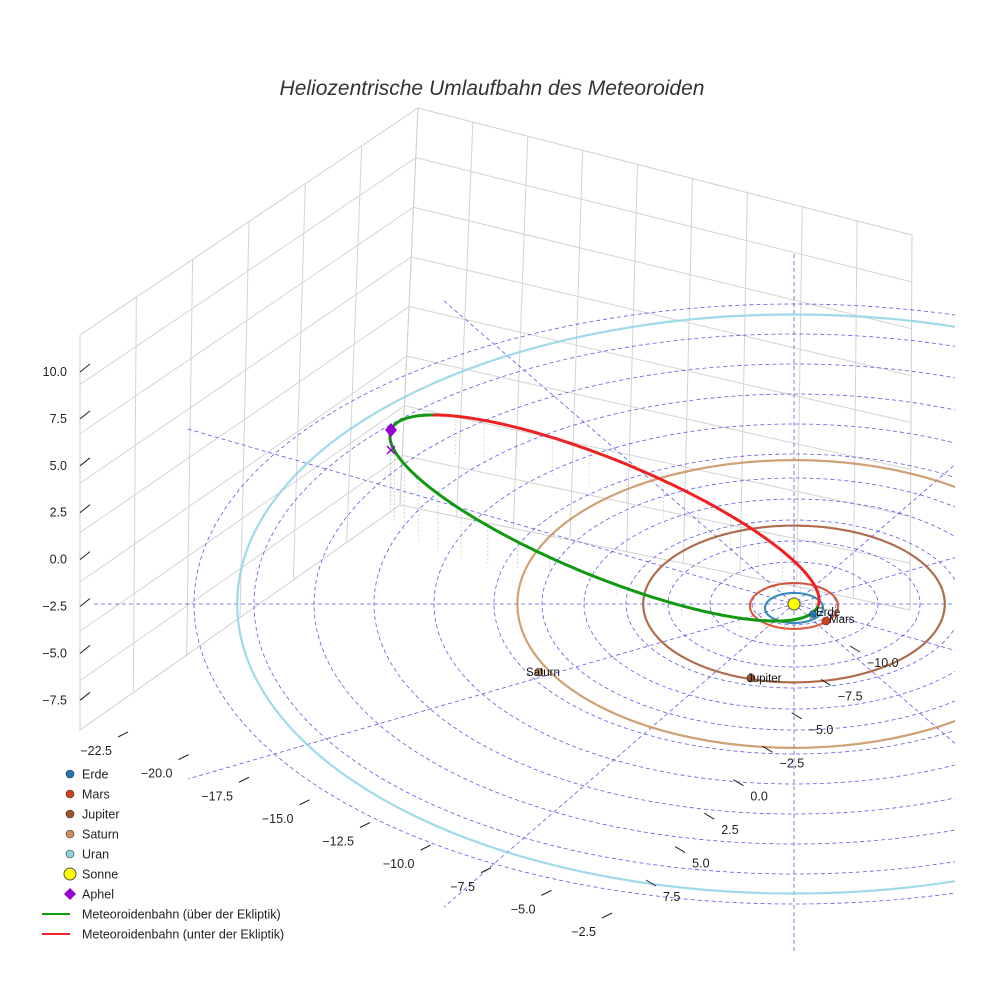  What do you see at coordinates (583, 932) in the screenshot?
I see `x-tick-label: −2.5` at bounding box center [583, 932].